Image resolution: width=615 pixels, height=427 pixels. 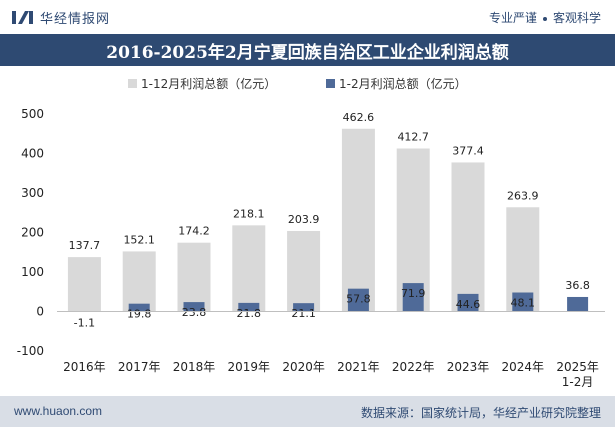 What do you see at coordinates (307, 17) in the screenshot?
I see `top-bar: 华经情报网 专业严谨 客观科学` at bounding box center [307, 17].